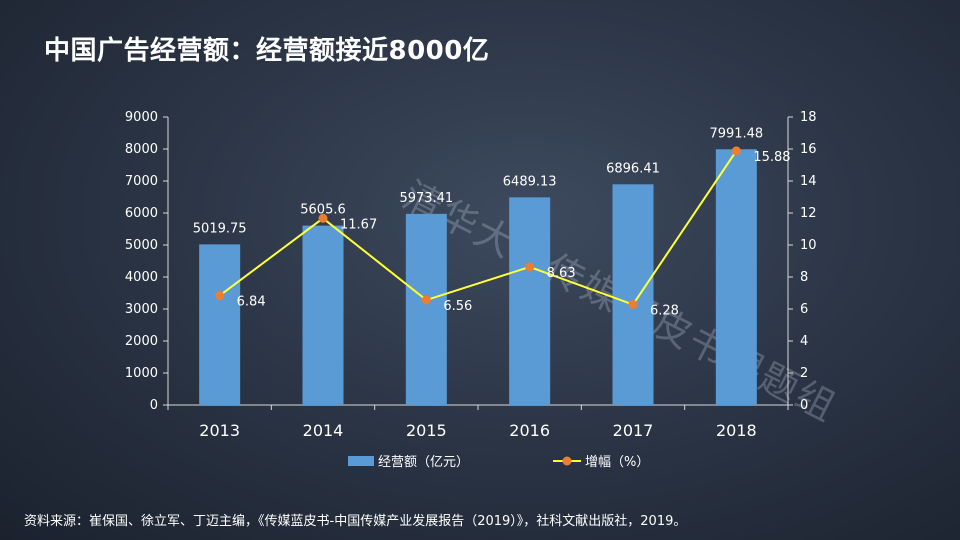 This screenshot has height=540, width=960. What do you see at coordinates (804, 405) in the screenshot?
I see `y-right-tick-label: 0` at bounding box center [804, 405].